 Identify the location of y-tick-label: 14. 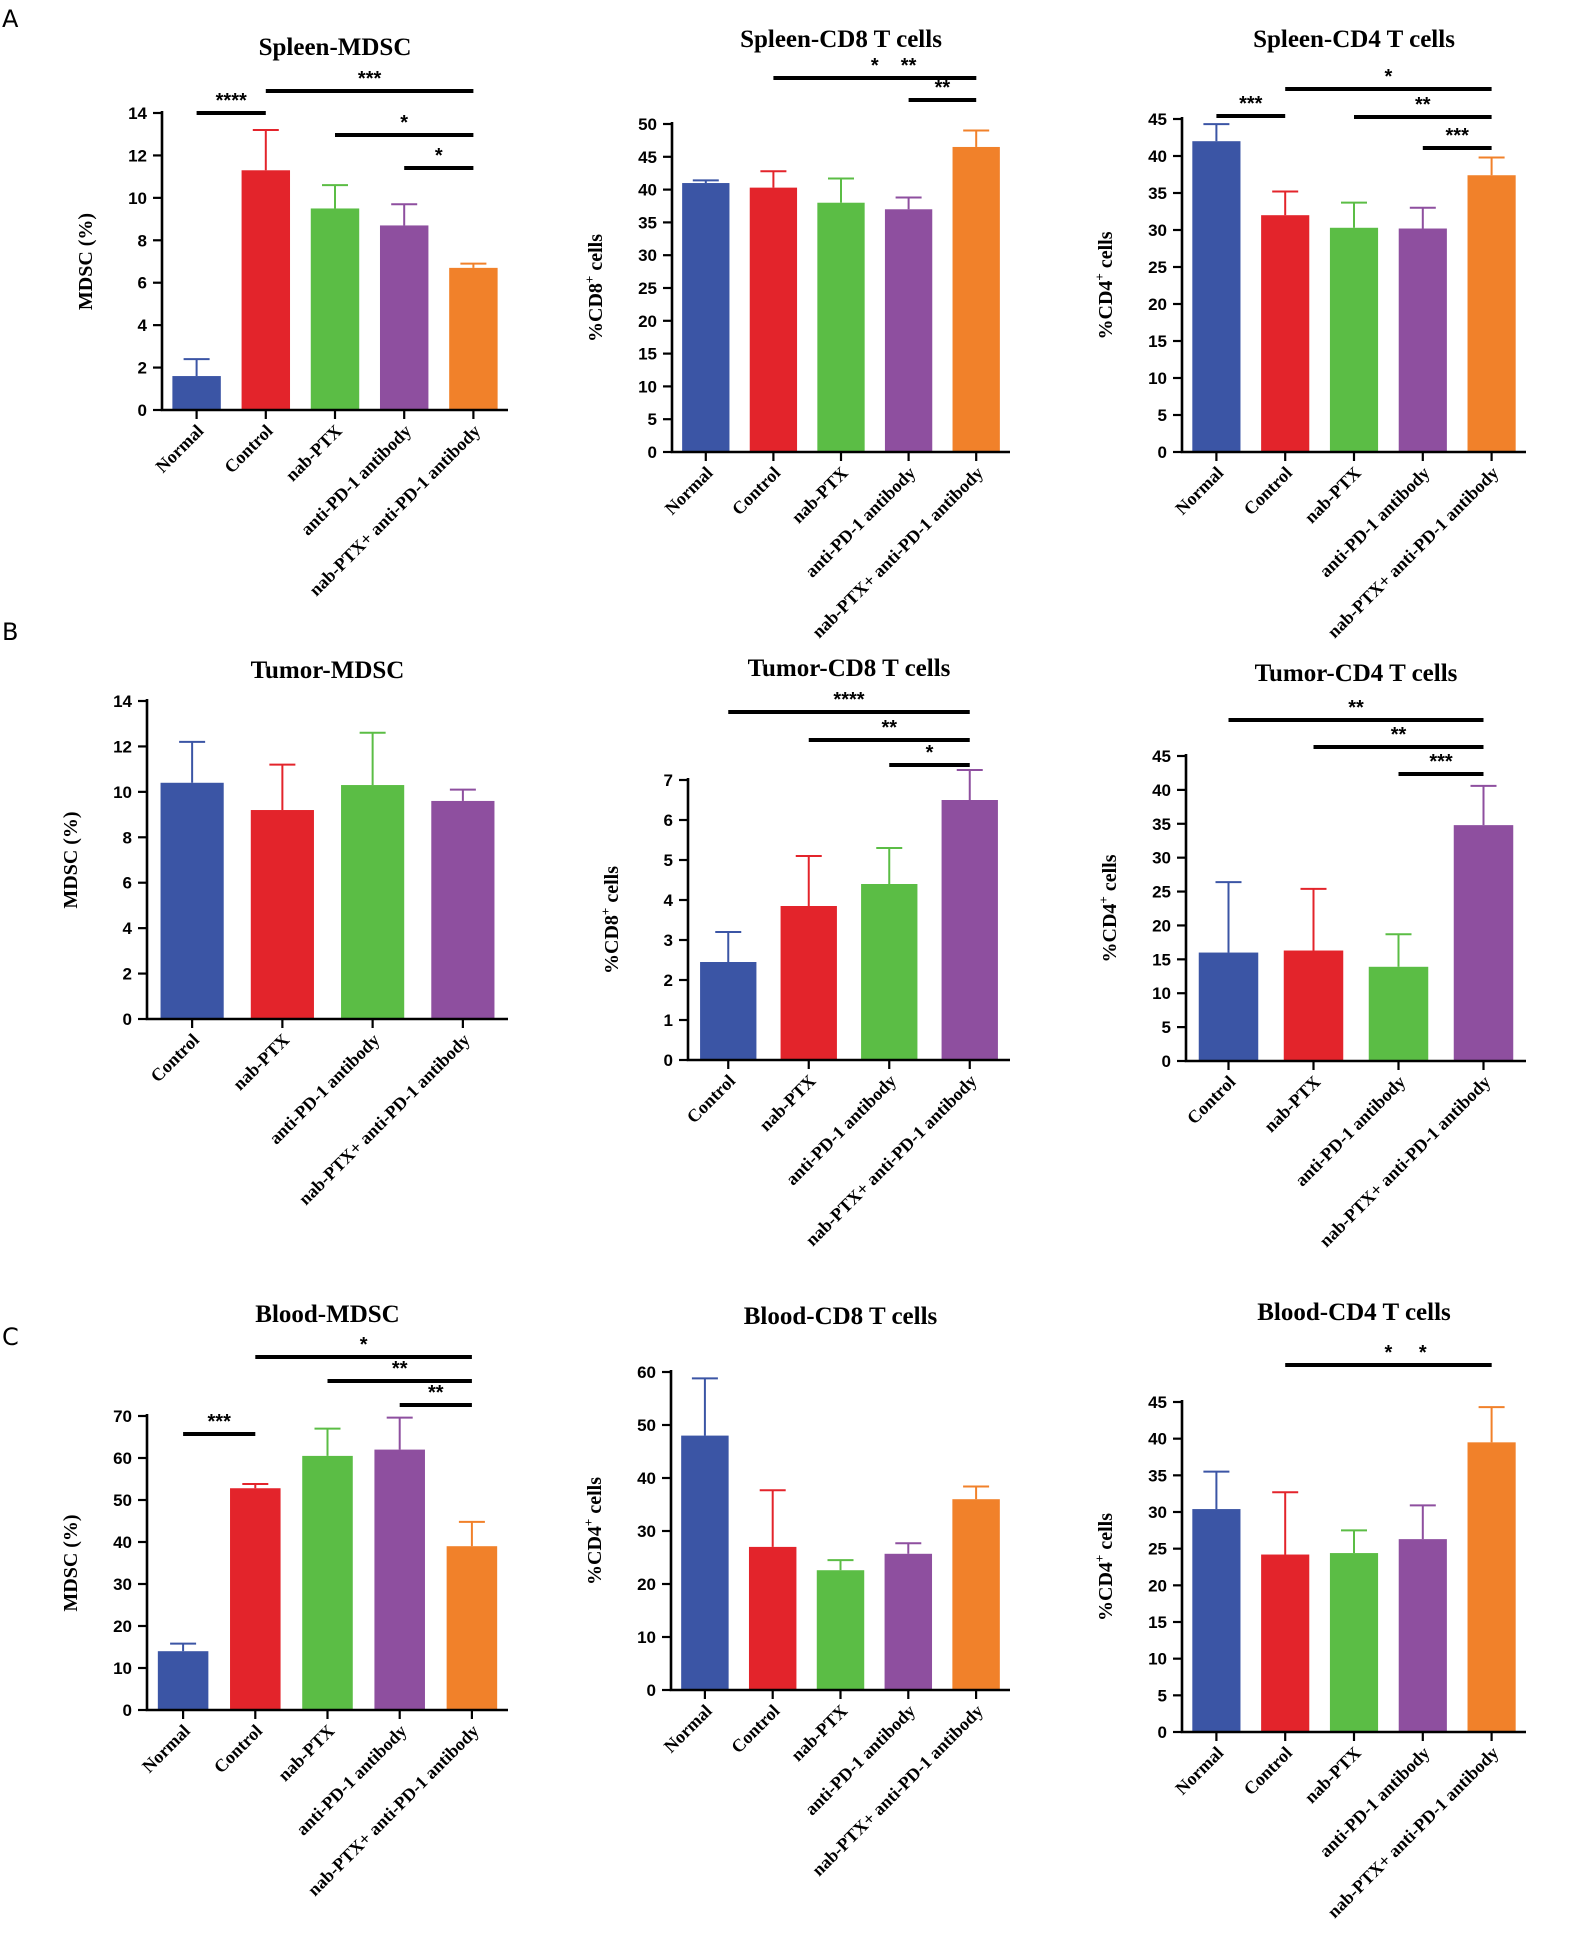
(122, 701).